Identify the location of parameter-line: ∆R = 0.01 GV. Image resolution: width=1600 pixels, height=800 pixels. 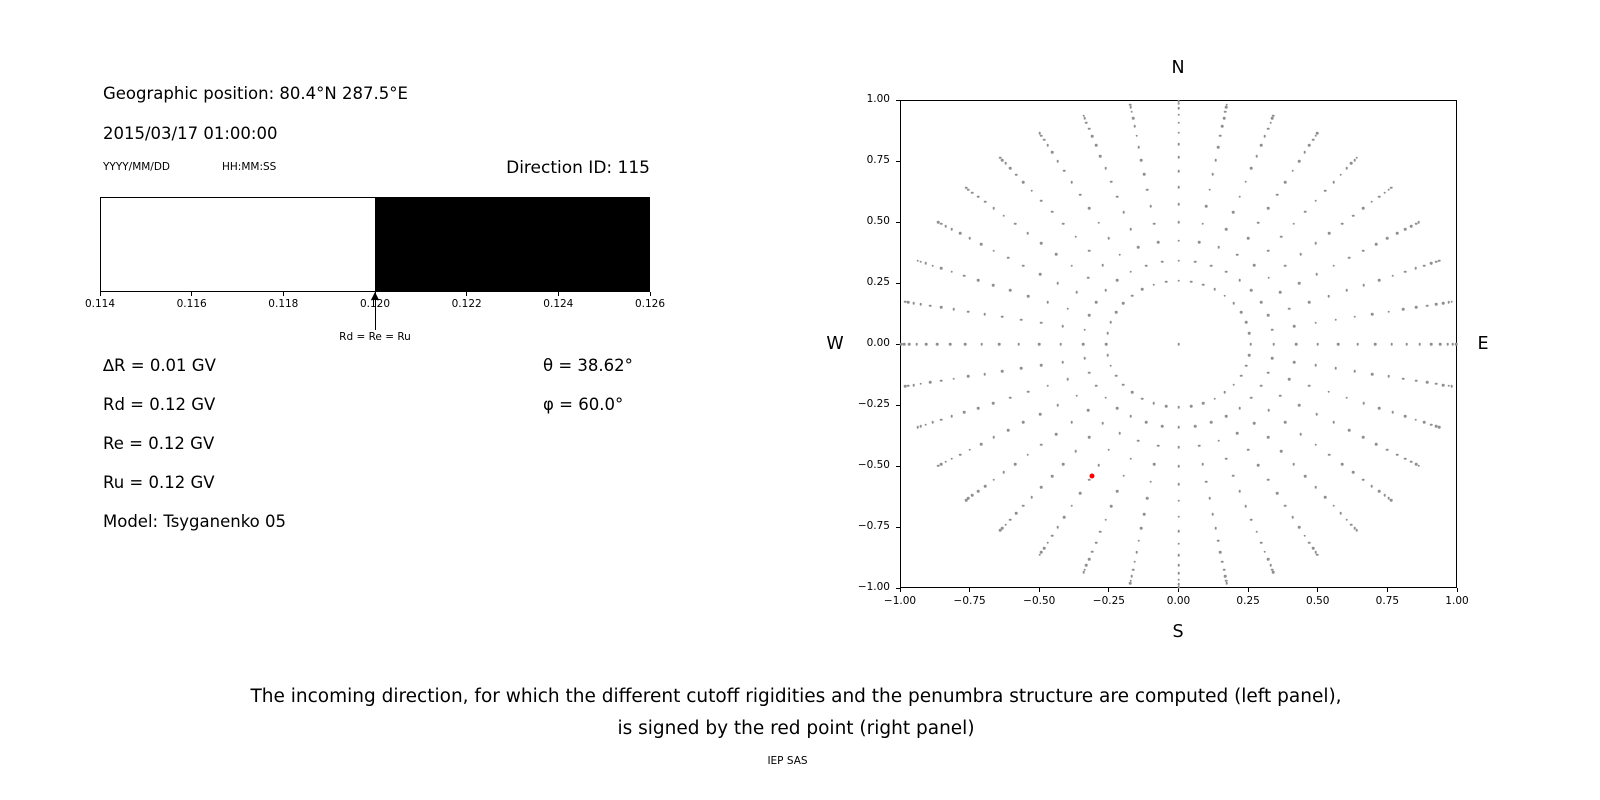
(159, 365).